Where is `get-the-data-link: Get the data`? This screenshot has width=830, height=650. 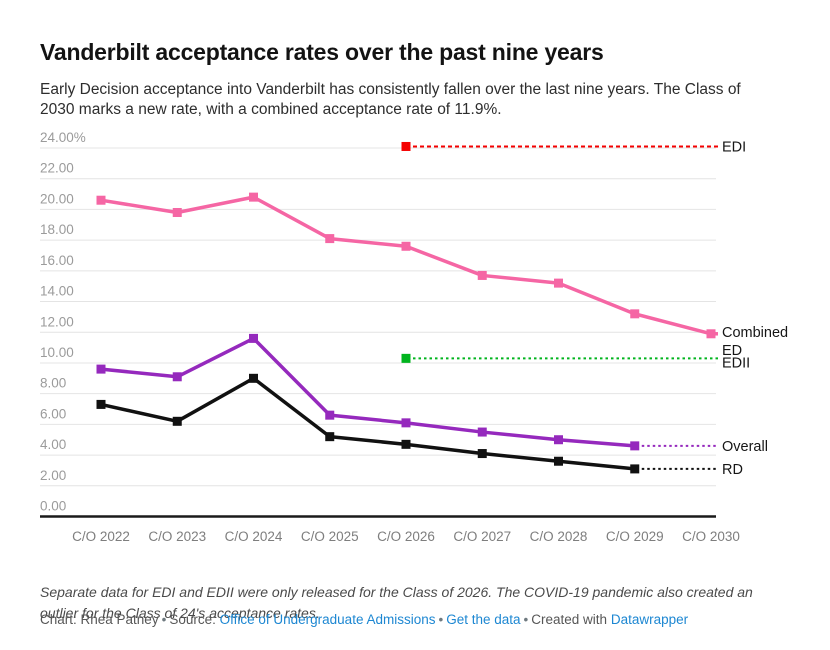 get-the-data-link: Get the data is located at coordinates (483, 619).